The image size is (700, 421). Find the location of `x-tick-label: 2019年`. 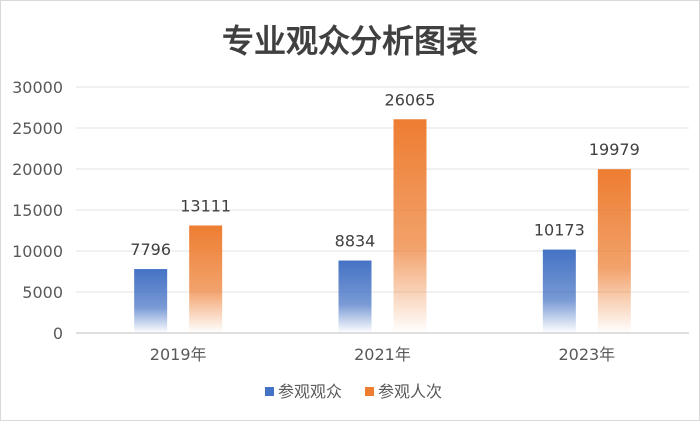

x-tick-label: 2019年 is located at coordinates (178, 354).